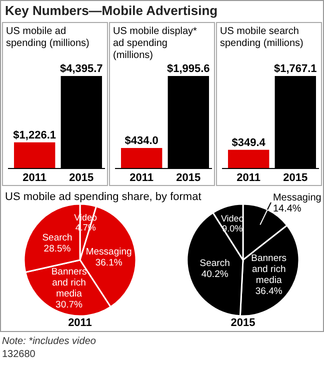 The width and height of the screenshot is (324, 367). I want to click on data-label: $1,767.1, so click(295, 69).